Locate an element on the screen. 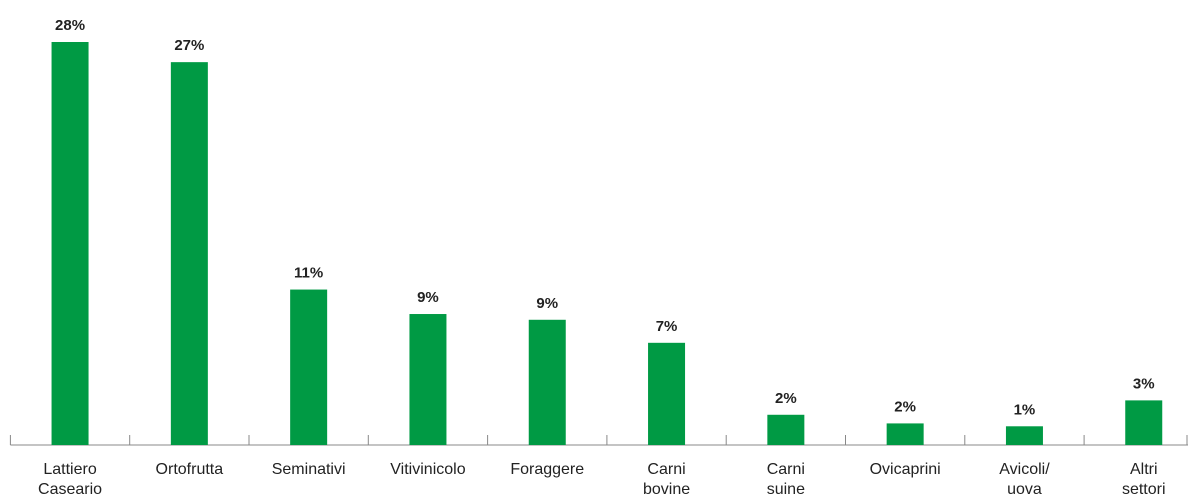  x-tick-label-line: Caseario is located at coordinates (70, 489).